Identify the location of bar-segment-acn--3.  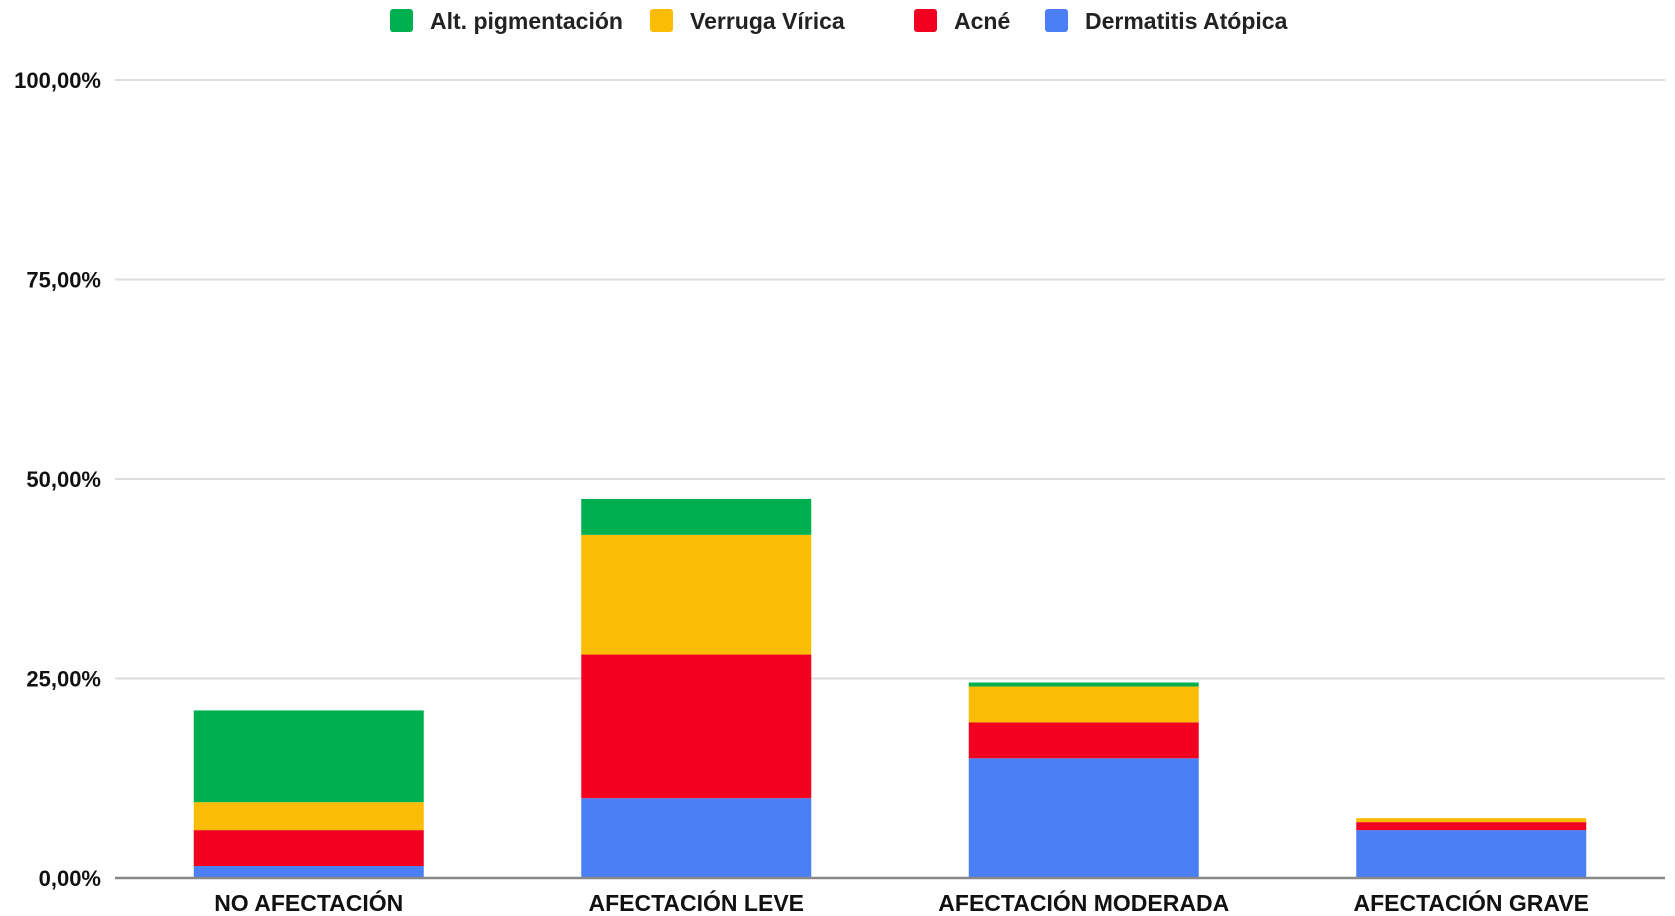
(1471, 826).